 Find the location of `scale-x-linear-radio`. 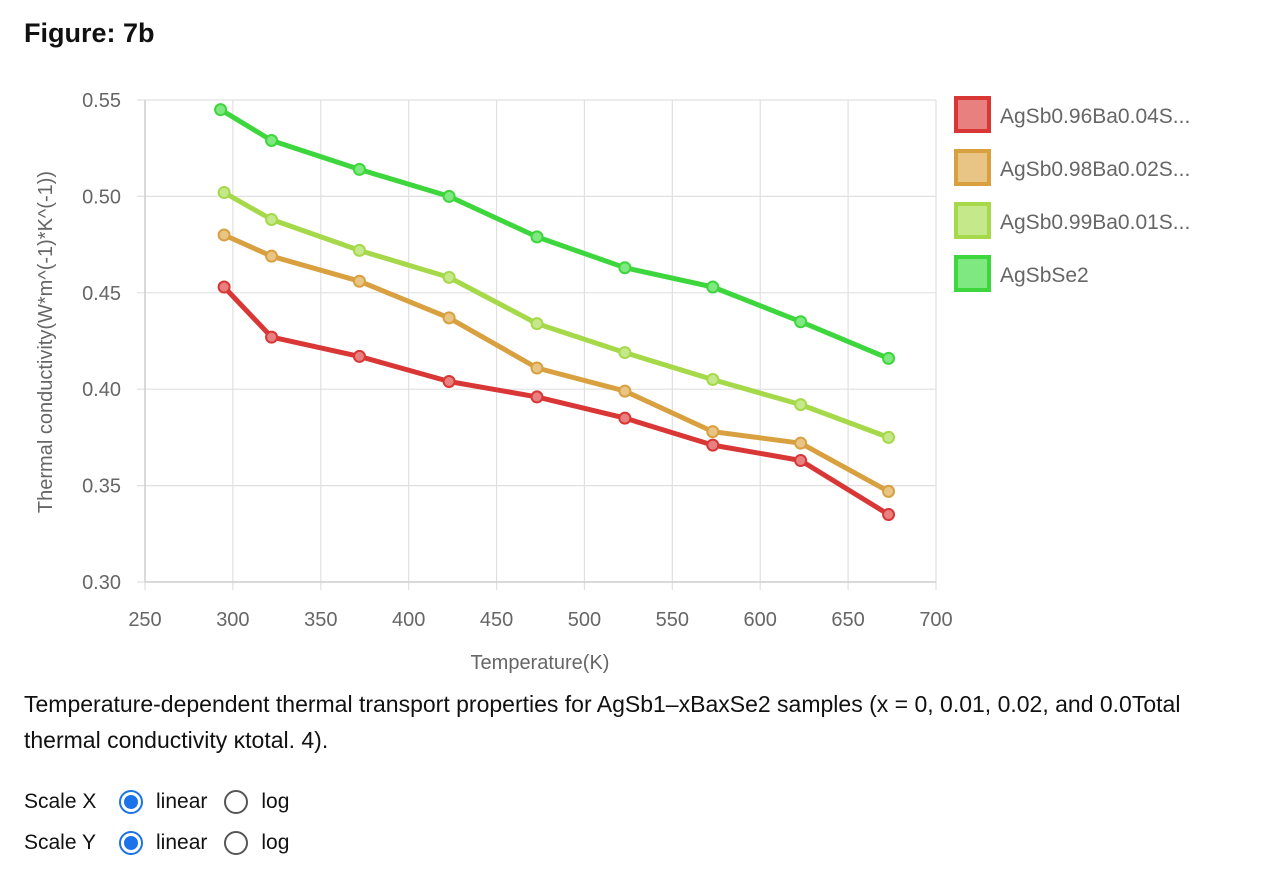

scale-x-linear-radio is located at coordinates (131, 802).